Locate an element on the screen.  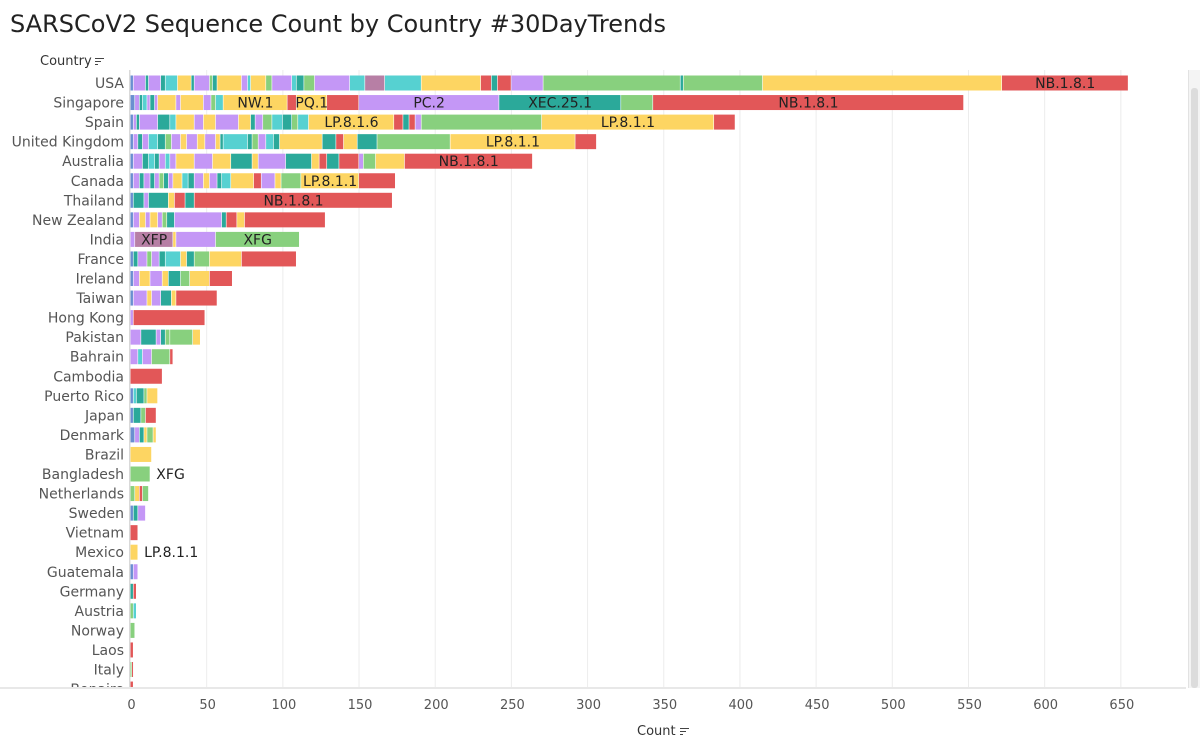
bar-row: Bahrain is located at coordinates (121, 357).